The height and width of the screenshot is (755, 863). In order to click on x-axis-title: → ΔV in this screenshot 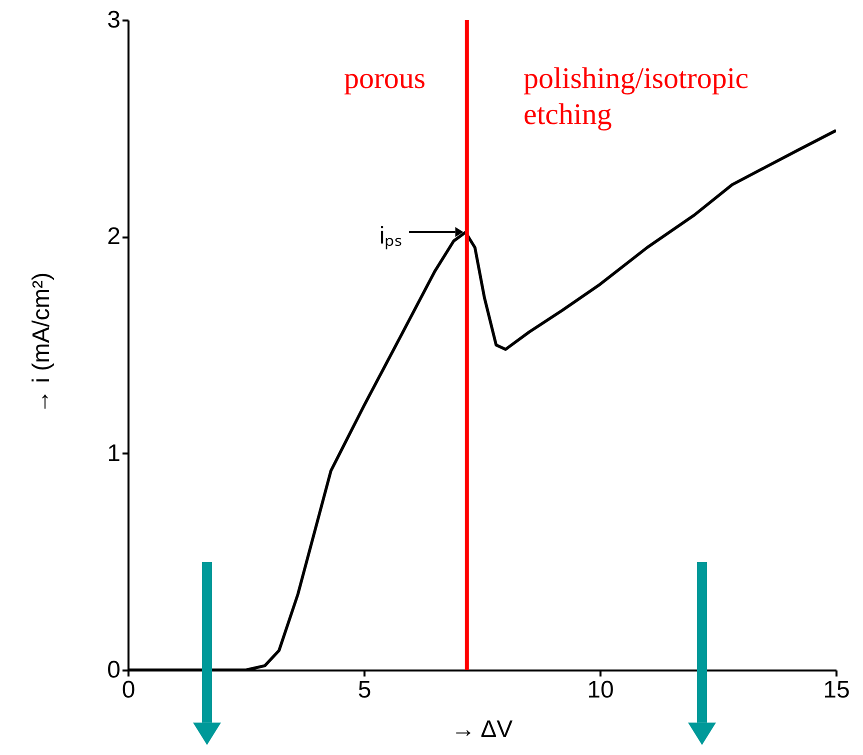, I will do `click(482, 730)`.